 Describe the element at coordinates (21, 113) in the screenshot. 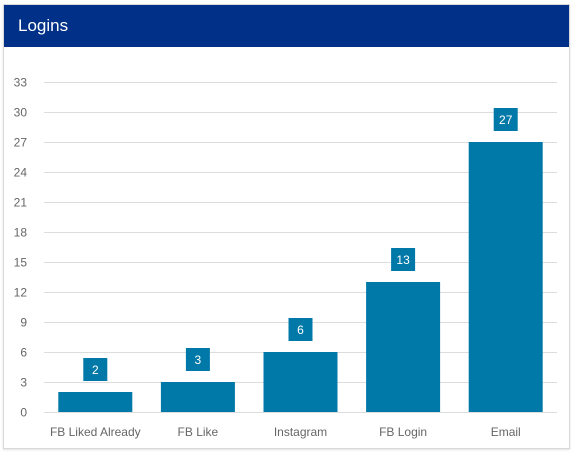

I see `y-tick-label: 30` at that location.